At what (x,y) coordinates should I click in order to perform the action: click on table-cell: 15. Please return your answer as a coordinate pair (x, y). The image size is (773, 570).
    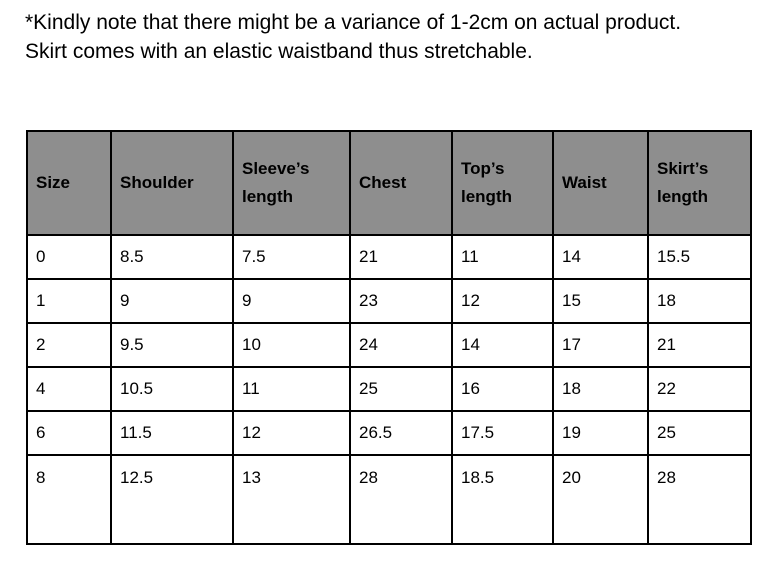
    Looking at the image, I should click on (600, 301).